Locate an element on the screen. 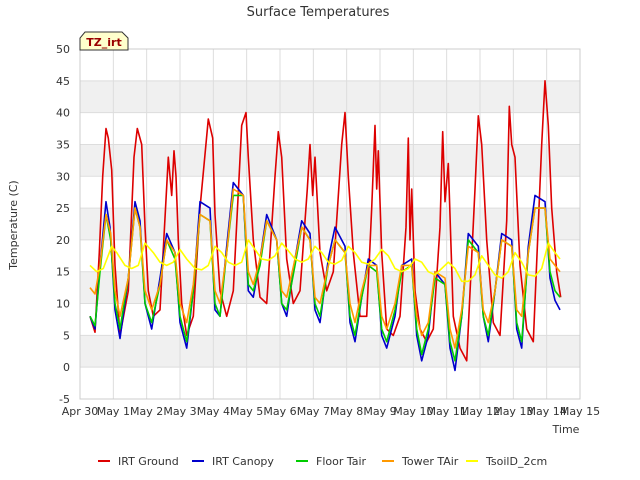 The width and height of the screenshot is (640, 480). legend-item: IRT Ground is located at coordinates (138, 461).